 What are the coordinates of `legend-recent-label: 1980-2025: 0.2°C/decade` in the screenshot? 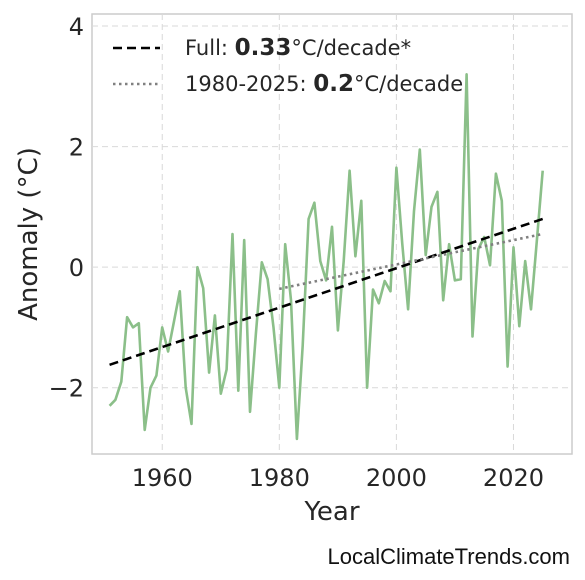 It's located at (324, 84).